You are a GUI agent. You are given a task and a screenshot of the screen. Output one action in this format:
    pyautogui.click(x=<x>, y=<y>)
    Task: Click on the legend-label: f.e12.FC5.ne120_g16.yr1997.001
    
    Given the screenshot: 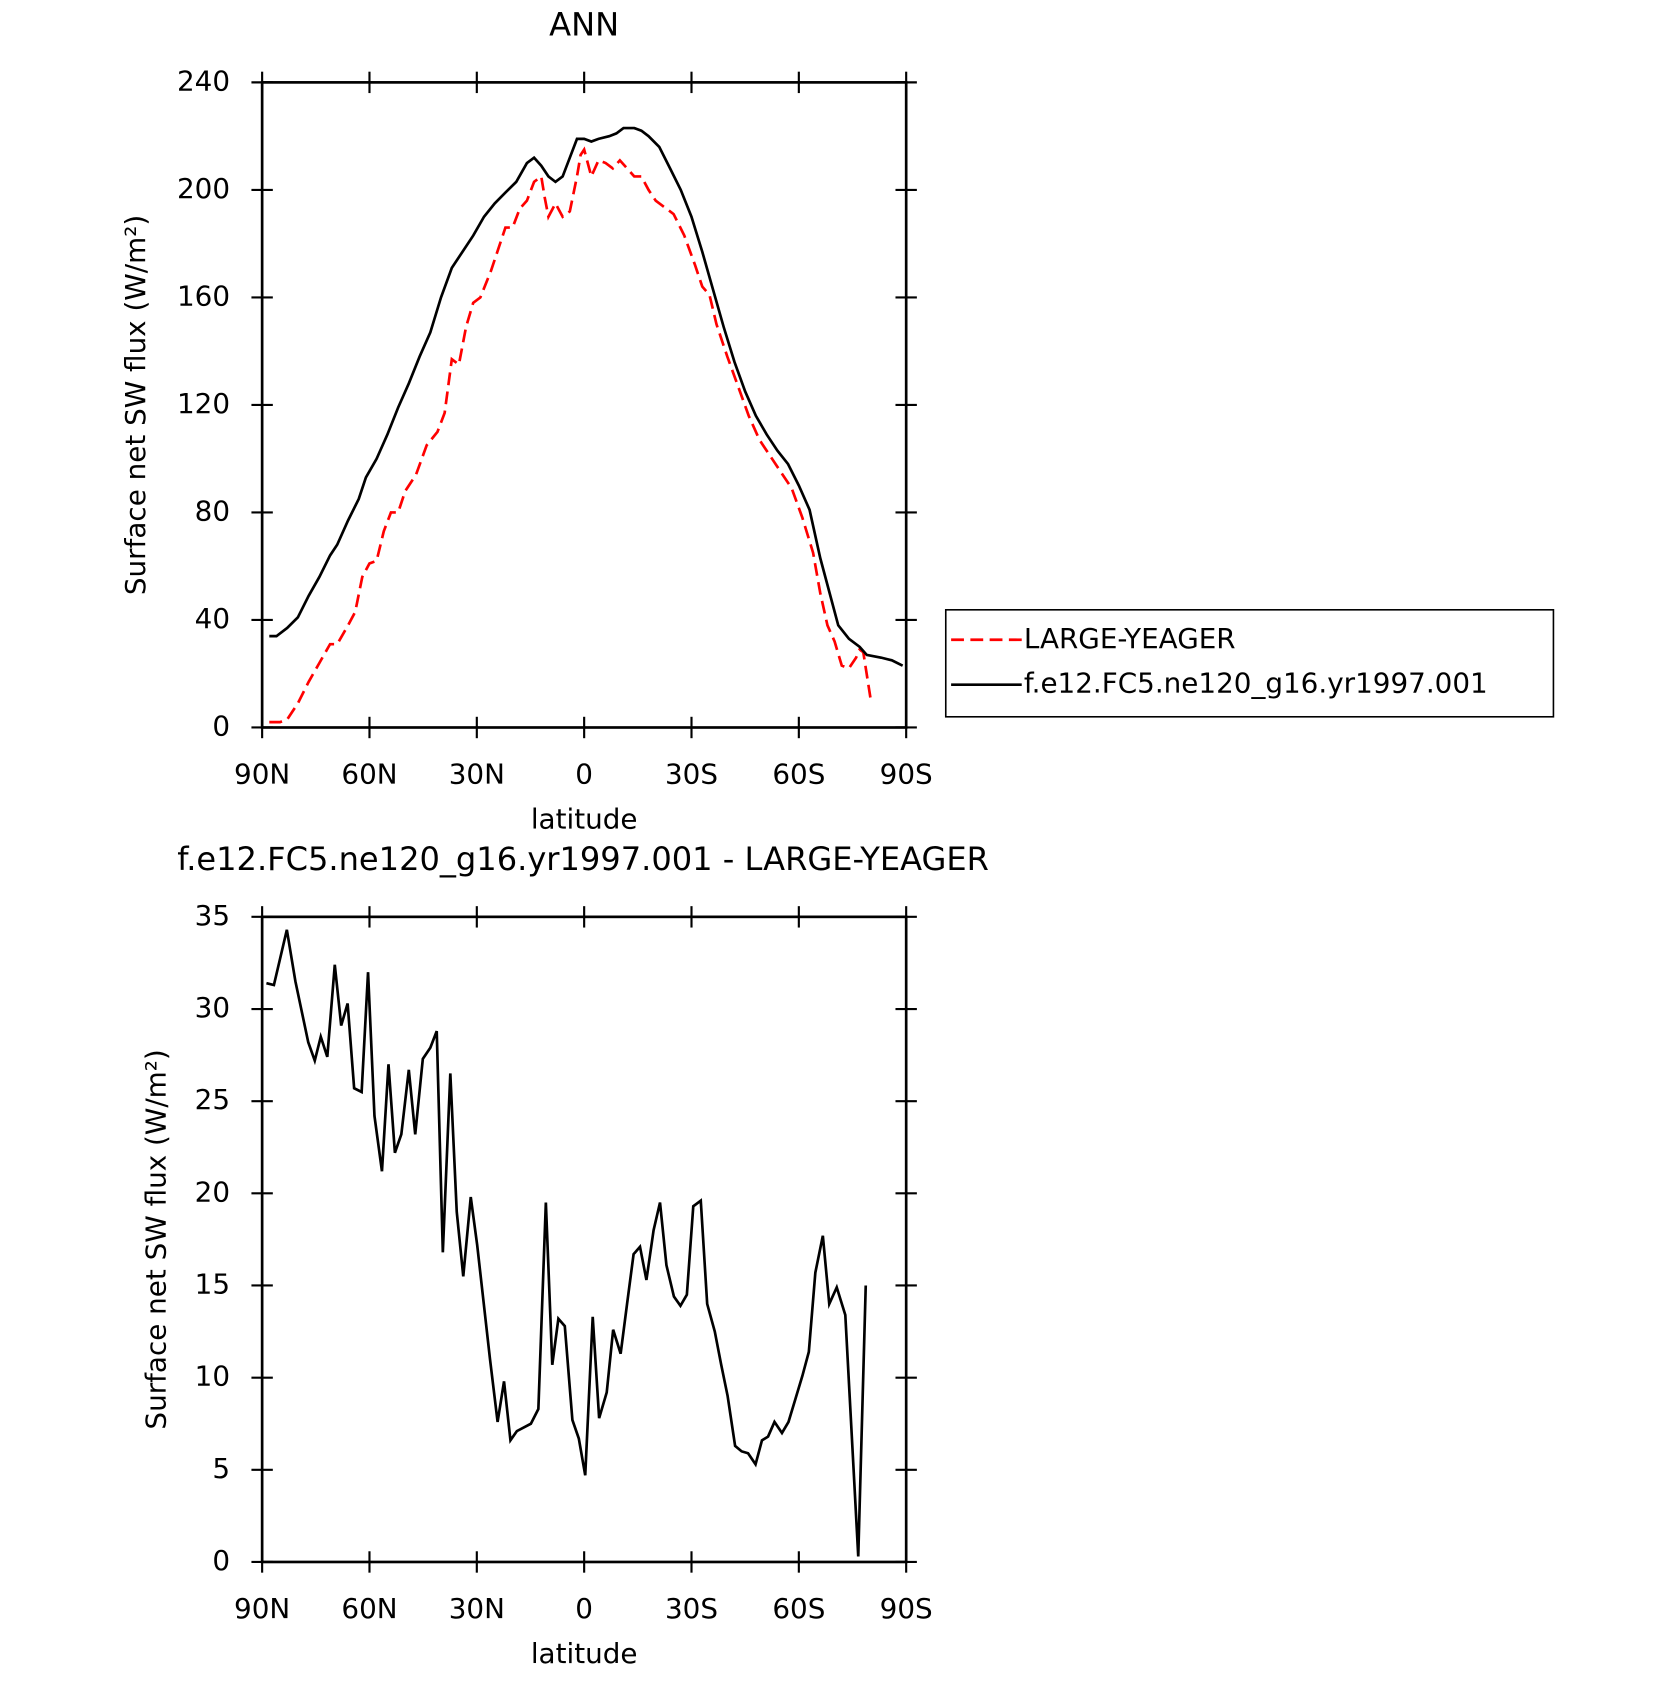 What is the action you would take?
    pyautogui.click(x=1256, y=683)
    